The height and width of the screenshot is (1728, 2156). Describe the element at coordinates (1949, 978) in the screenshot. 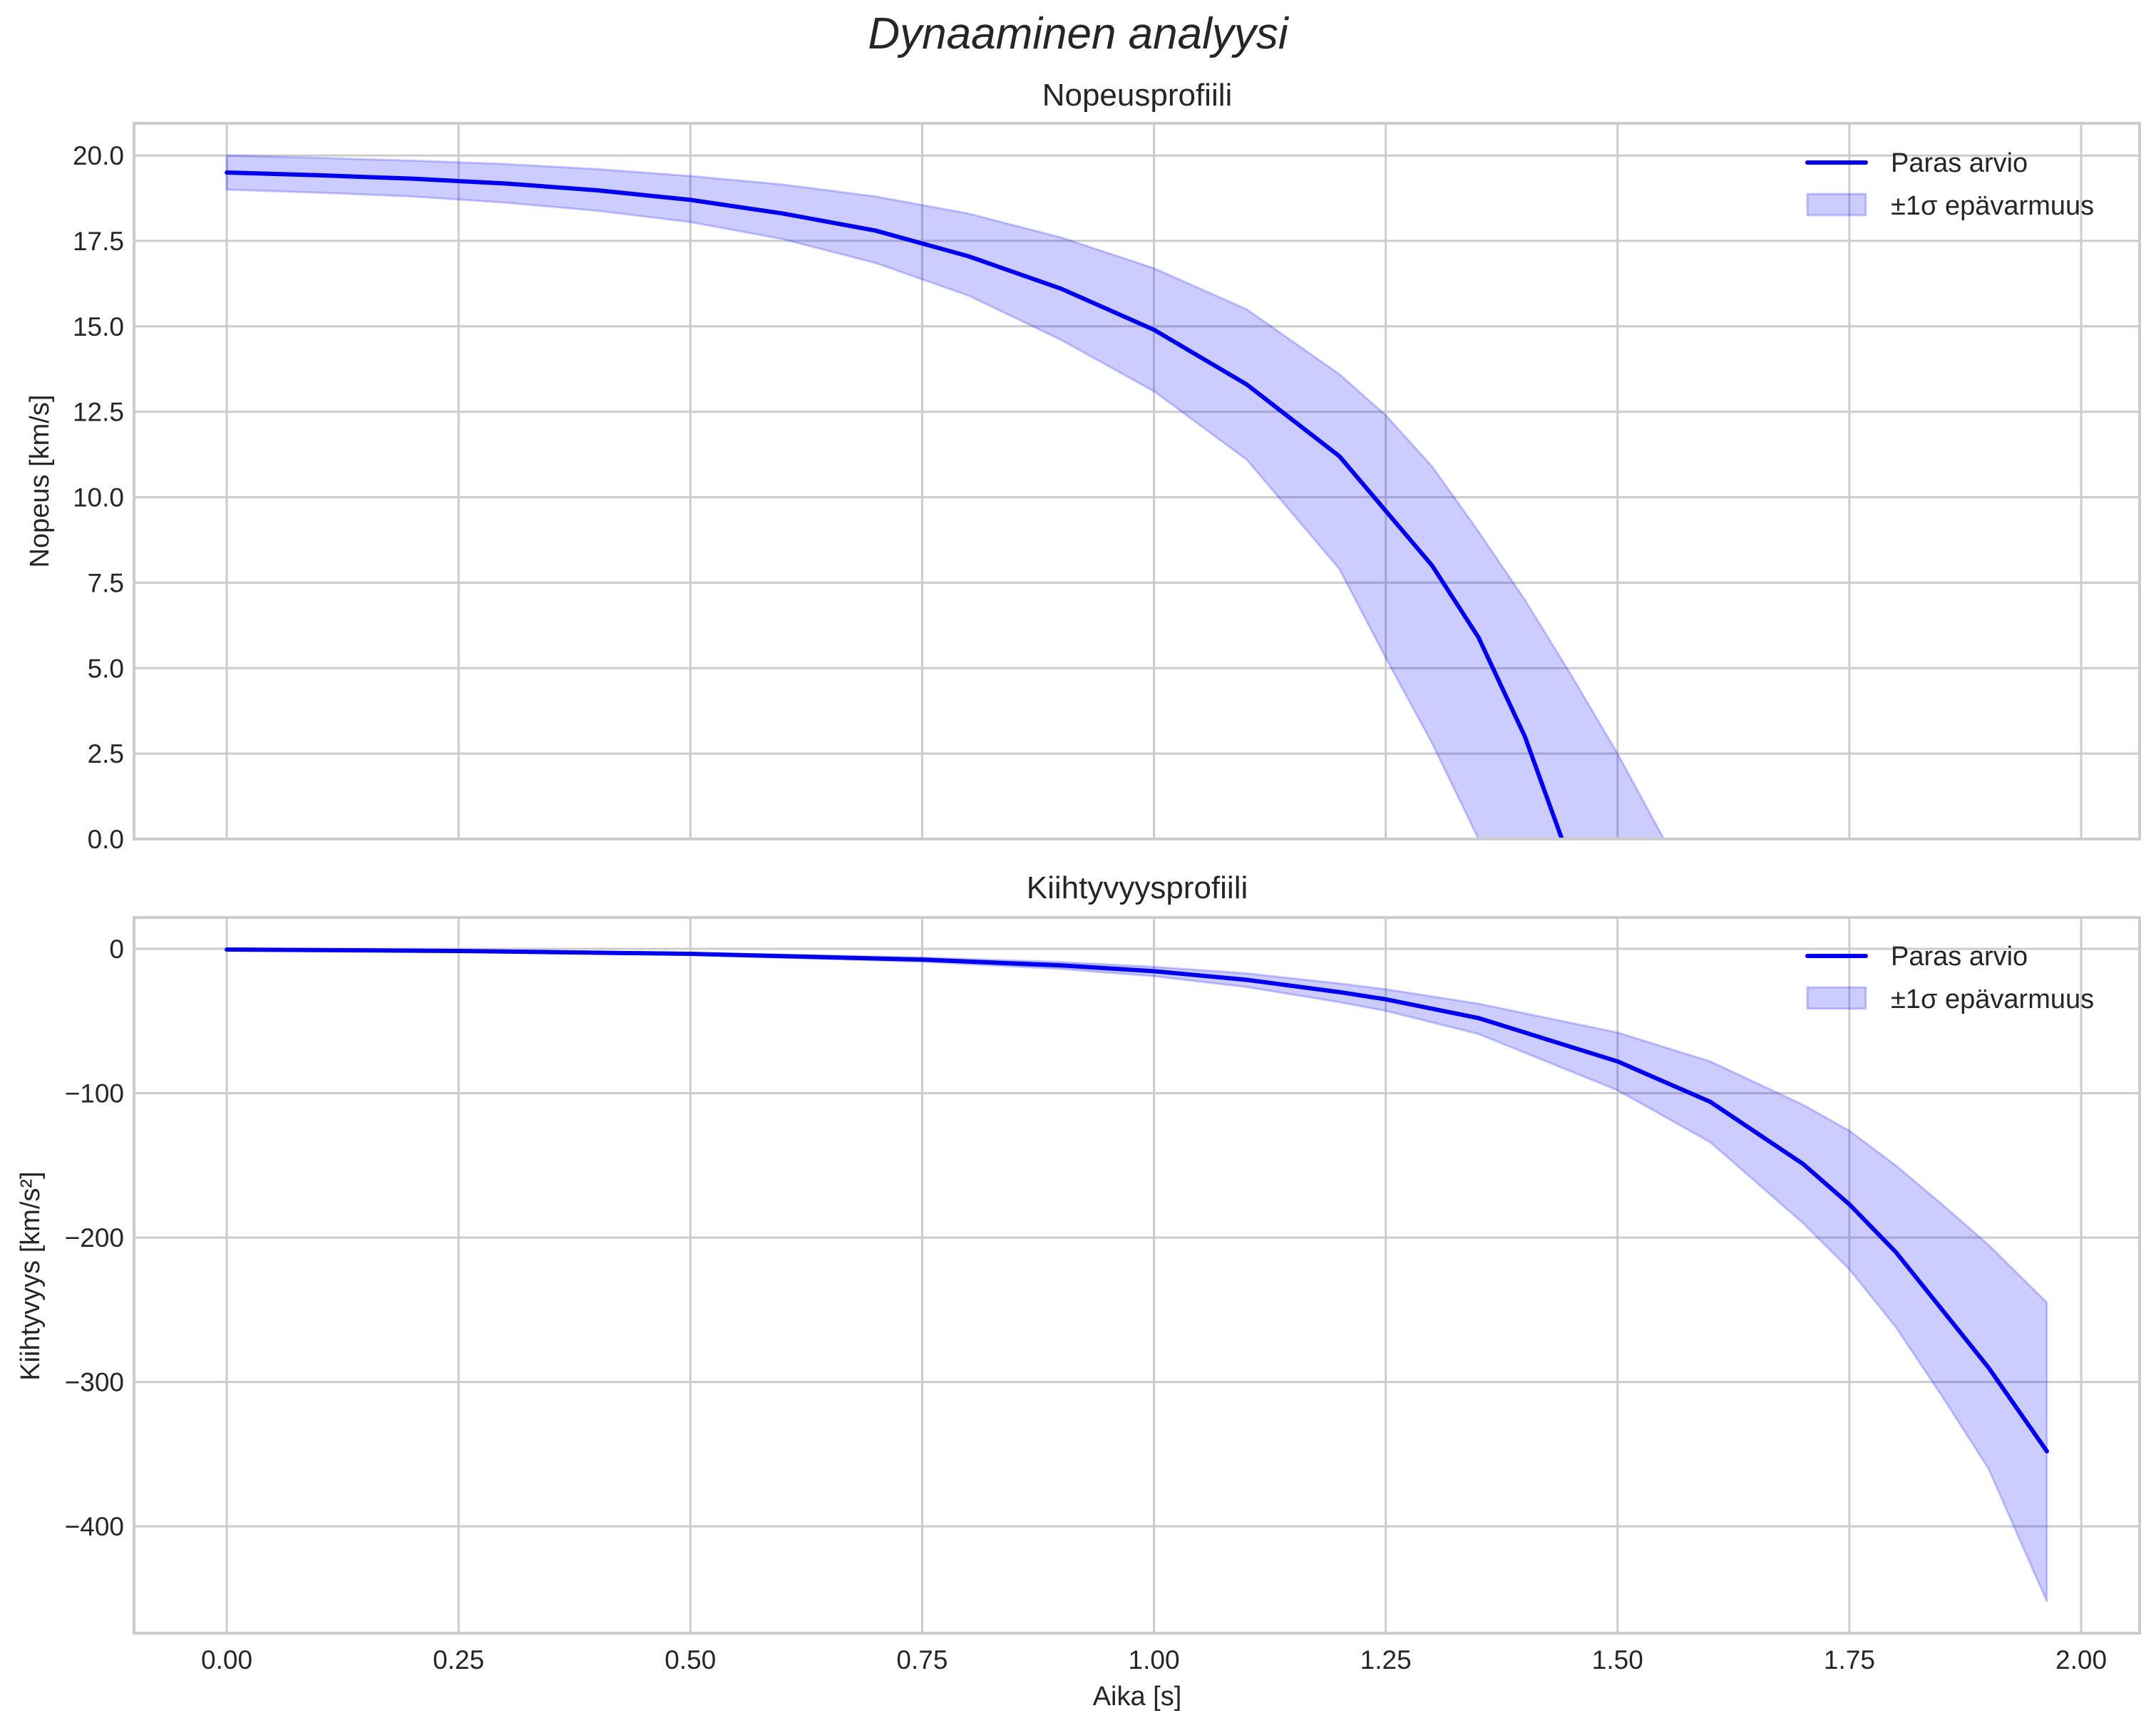

I see `acceleration-legend: Paras arvio ±1σ epävarmuus` at that location.